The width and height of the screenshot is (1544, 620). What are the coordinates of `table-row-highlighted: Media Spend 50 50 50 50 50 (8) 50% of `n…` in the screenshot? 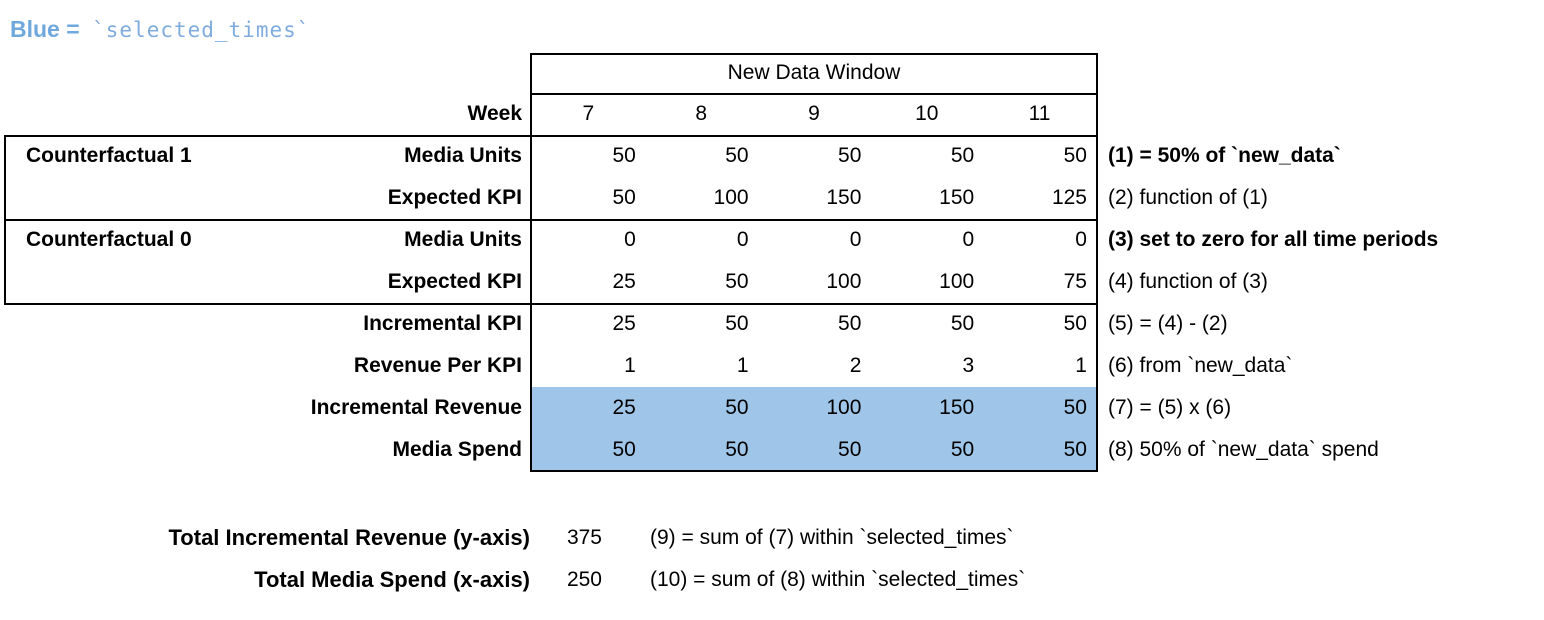 It's located at (772, 450).